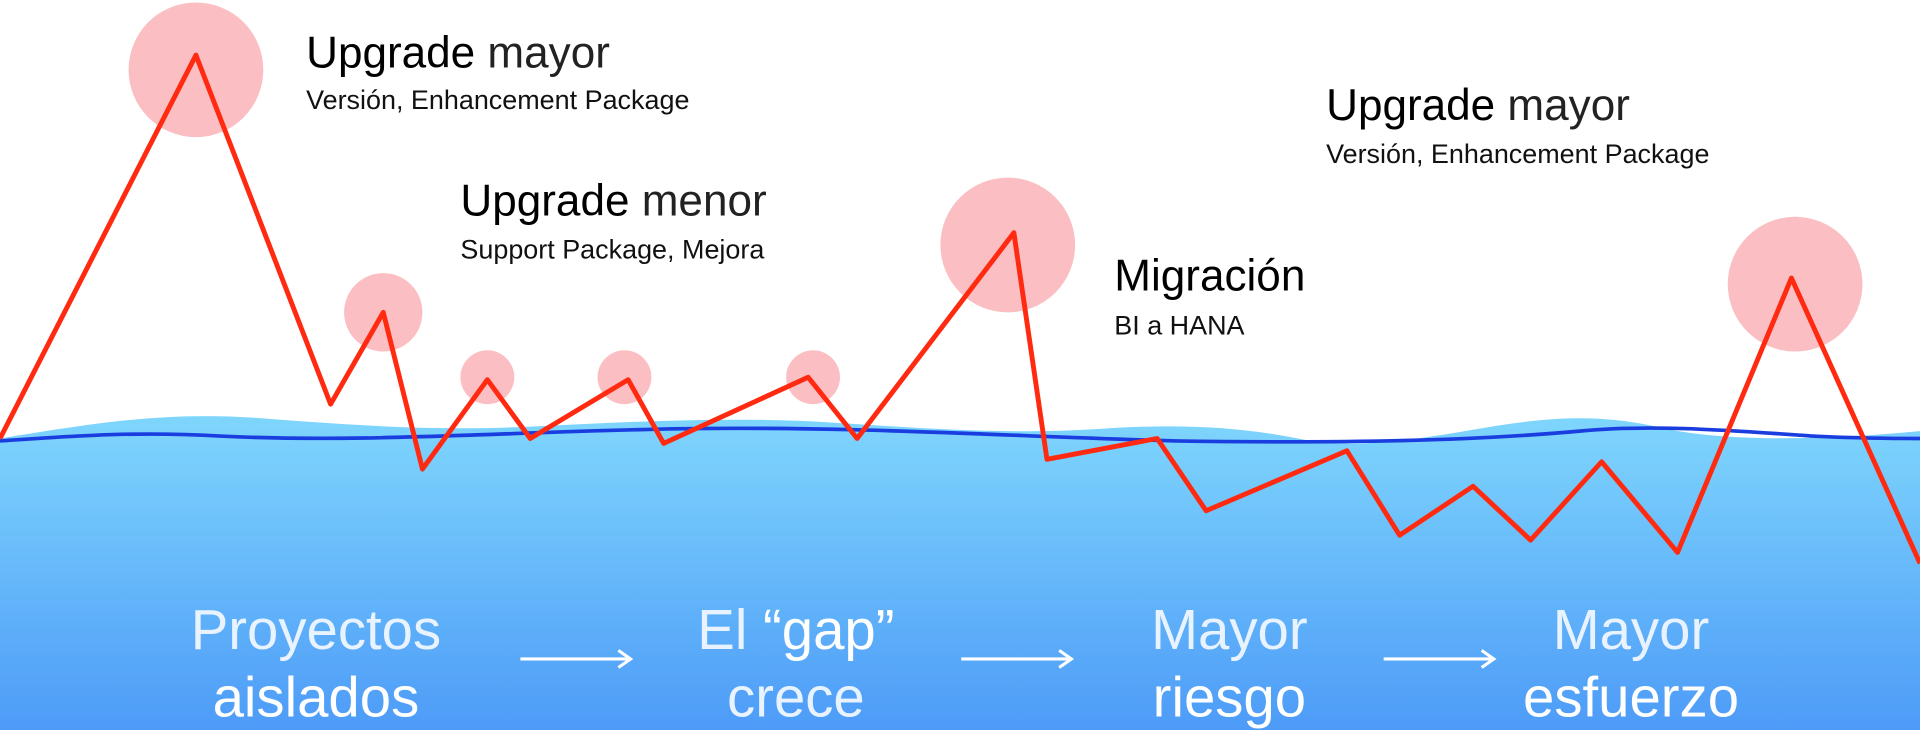 The image size is (1920, 730). Describe the element at coordinates (704, 201) in the screenshot. I see `label-rest: menor` at that location.